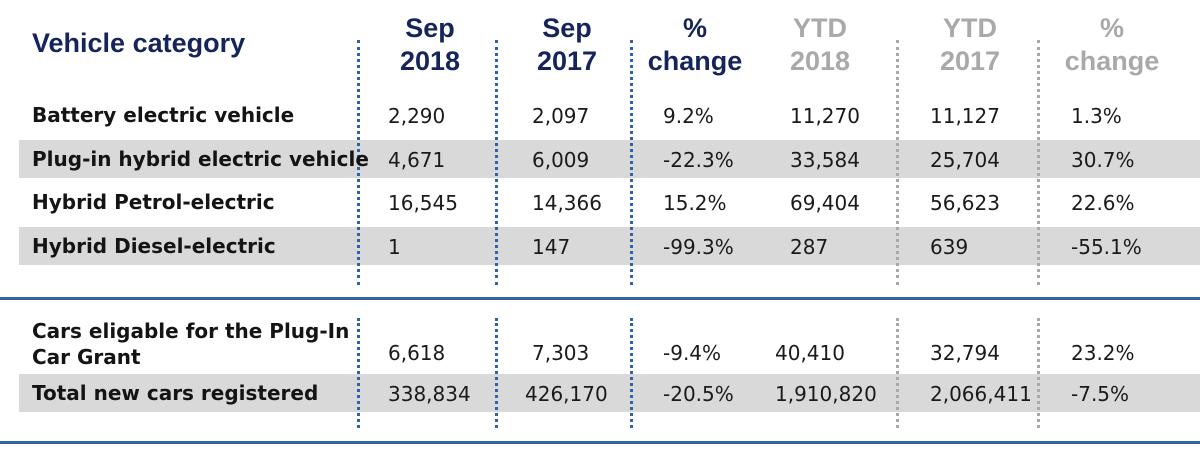  What do you see at coordinates (561, 353) in the screenshot?
I see `cell-sep-2017: 7,303` at bounding box center [561, 353].